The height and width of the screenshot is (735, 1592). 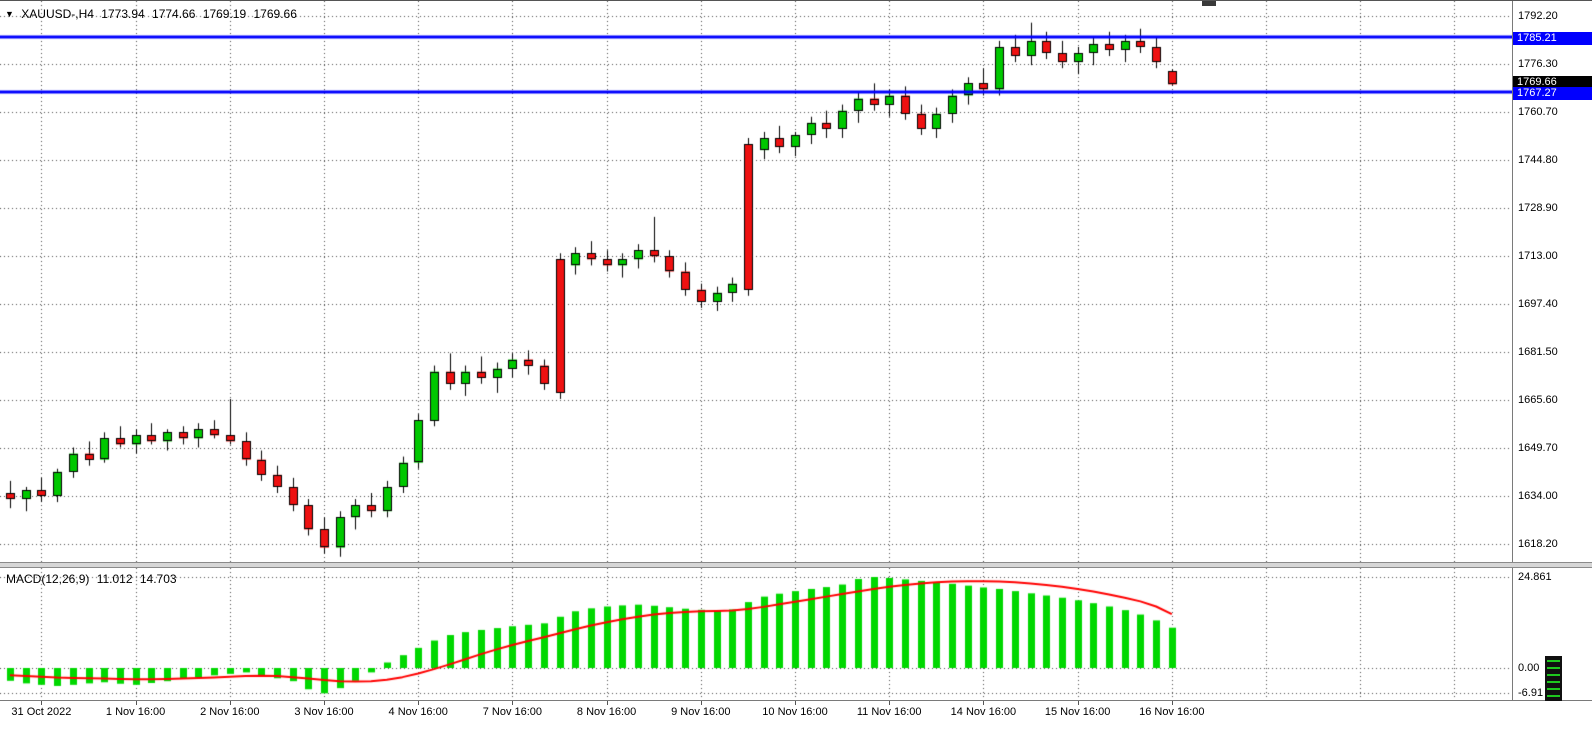 I want to click on time-axis-label: 14 Nov 16:00, so click(x=983, y=712).